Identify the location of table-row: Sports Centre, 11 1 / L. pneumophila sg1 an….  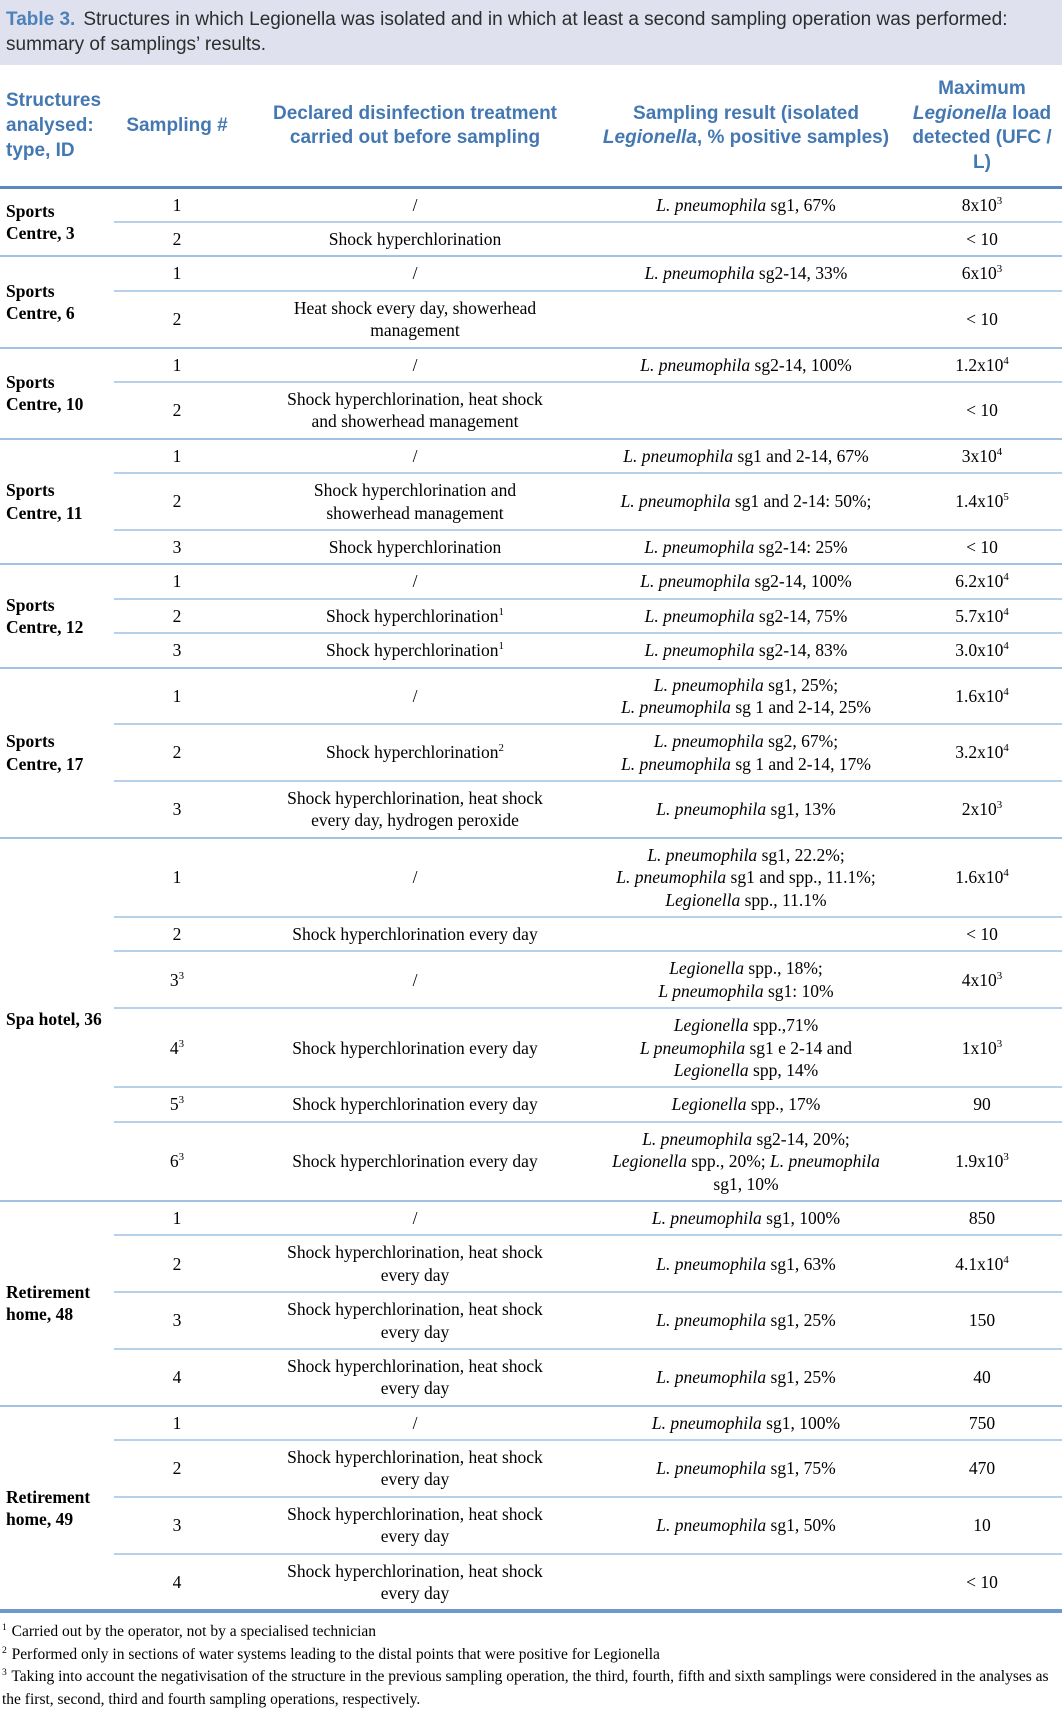
(531, 501).